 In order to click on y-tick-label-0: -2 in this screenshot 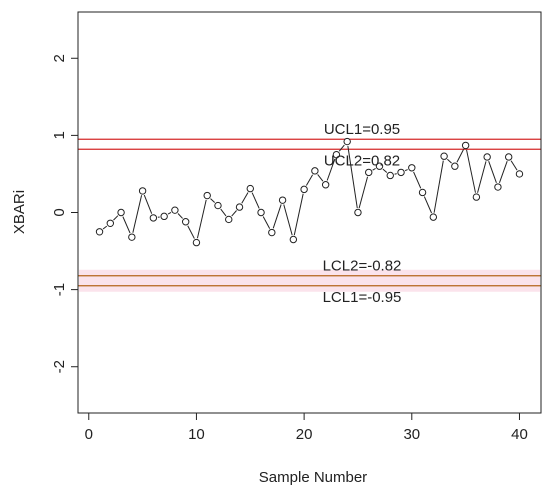, I will do `click(59, 366)`.